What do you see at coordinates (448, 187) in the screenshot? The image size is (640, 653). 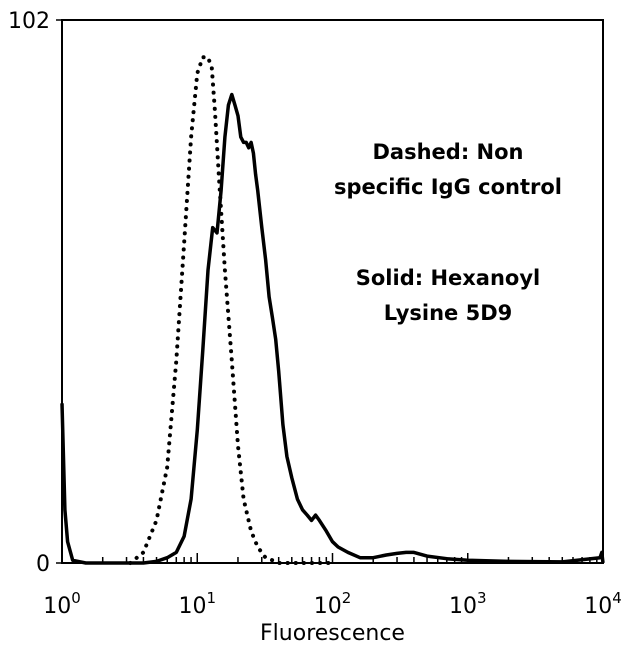 I see `annotation-line: specific IgG control` at bounding box center [448, 187].